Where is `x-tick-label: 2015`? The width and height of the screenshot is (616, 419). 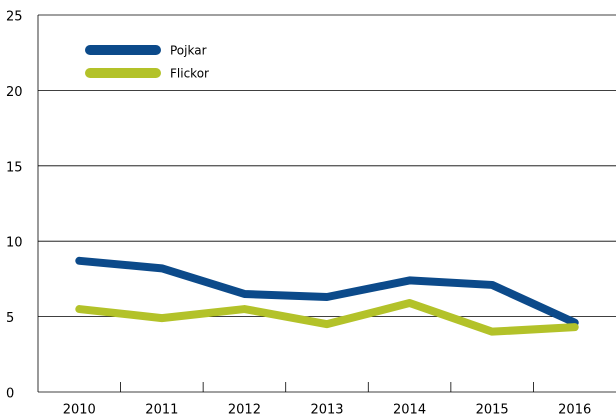 x-tick-label: 2015 is located at coordinates (492, 410).